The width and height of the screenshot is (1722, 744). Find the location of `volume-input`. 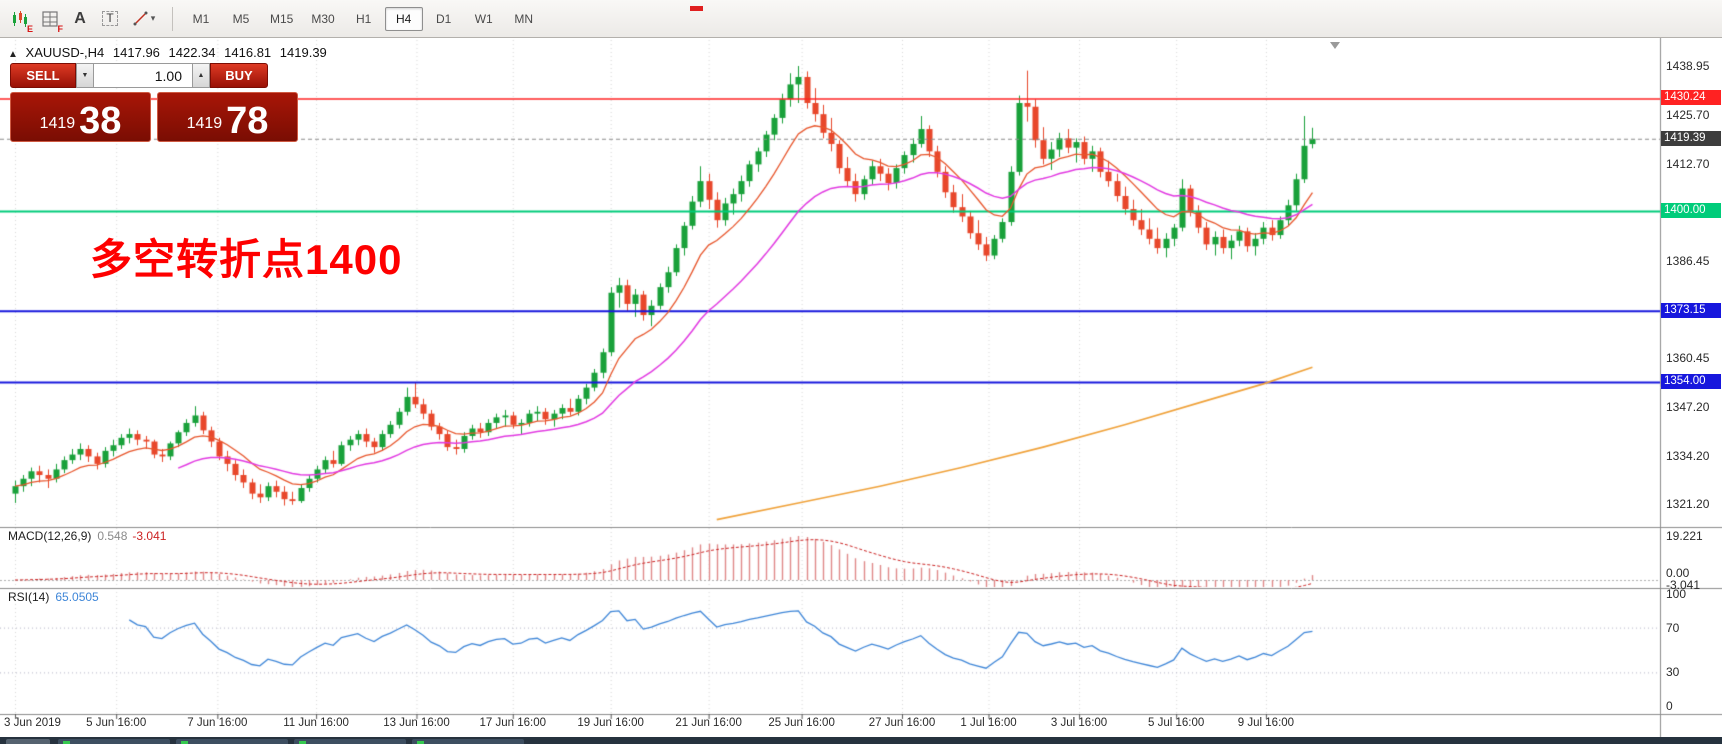

volume-input is located at coordinates (143, 75).